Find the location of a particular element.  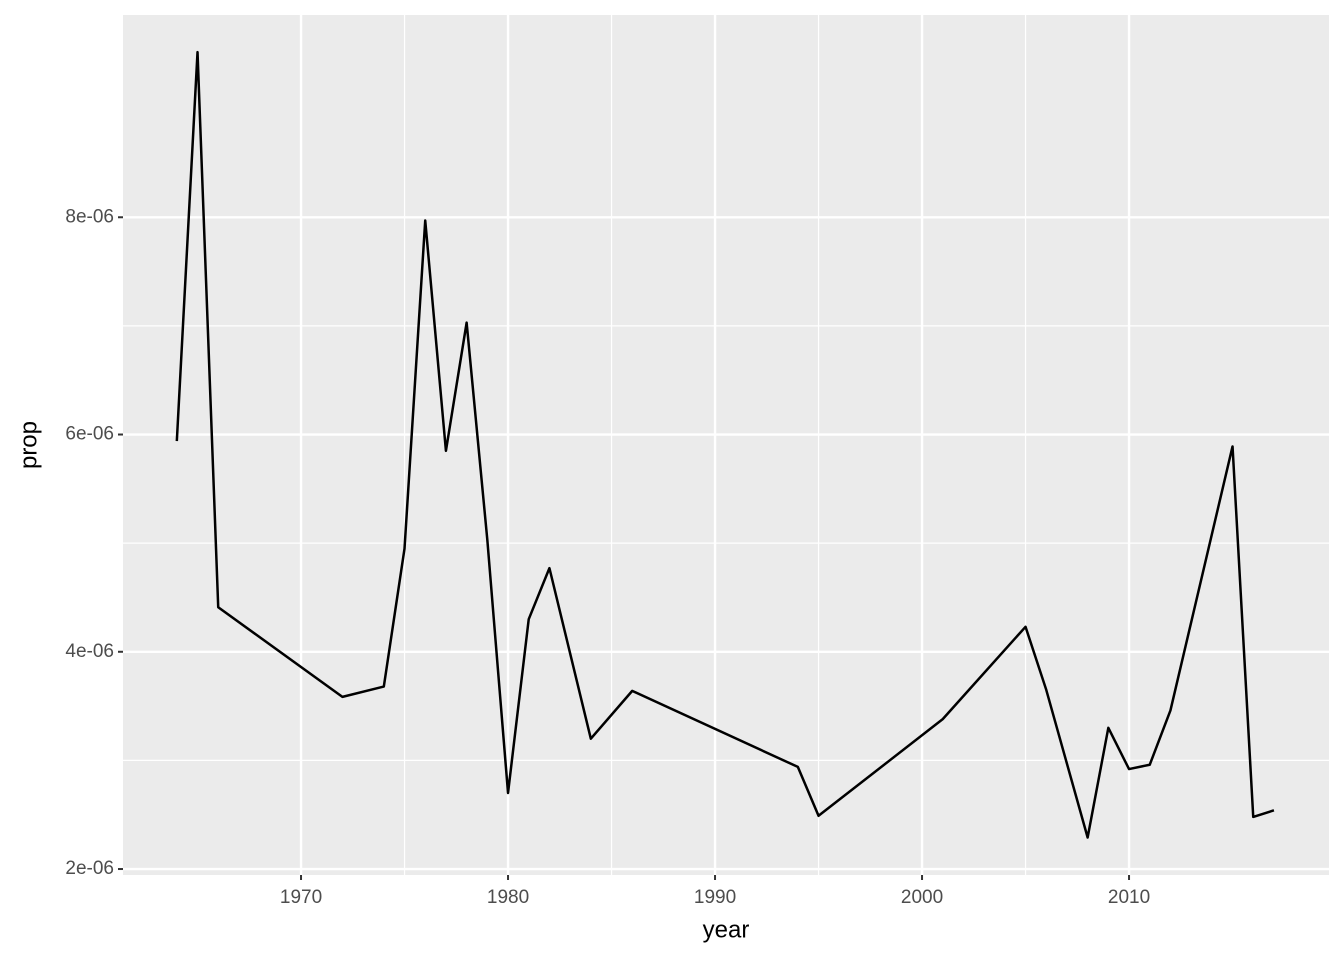

x-tick-label: 1990 is located at coordinates (715, 897).